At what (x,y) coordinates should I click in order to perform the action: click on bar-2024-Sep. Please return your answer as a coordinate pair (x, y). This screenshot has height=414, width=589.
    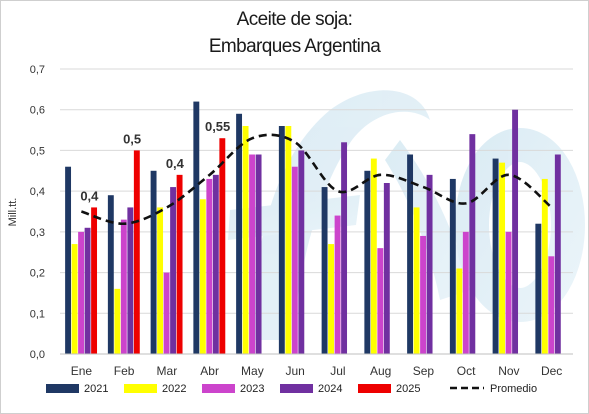
    Looking at the image, I should click on (429, 264).